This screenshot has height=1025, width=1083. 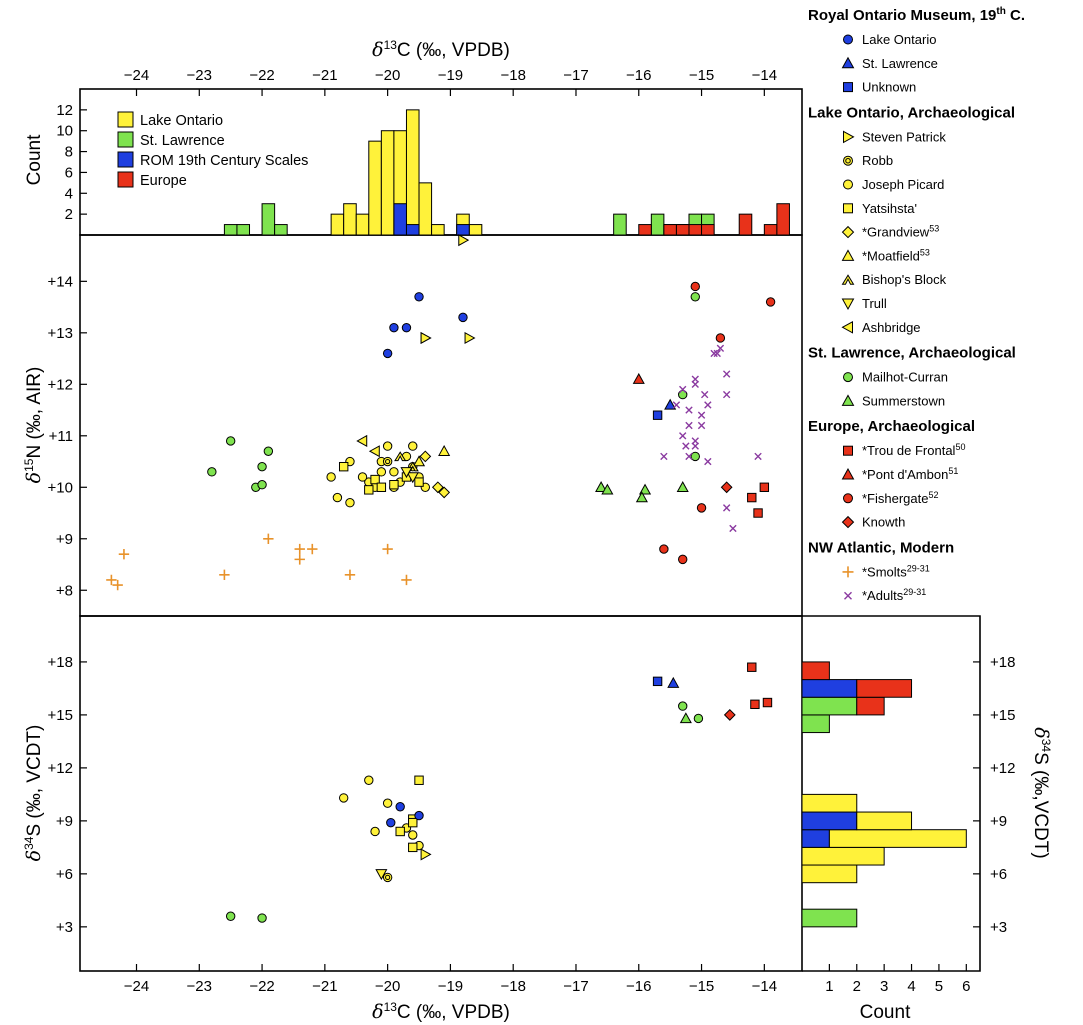 What do you see at coordinates (387, 877) in the screenshot?
I see `data-point-robb` at bounding box center [387, 877].